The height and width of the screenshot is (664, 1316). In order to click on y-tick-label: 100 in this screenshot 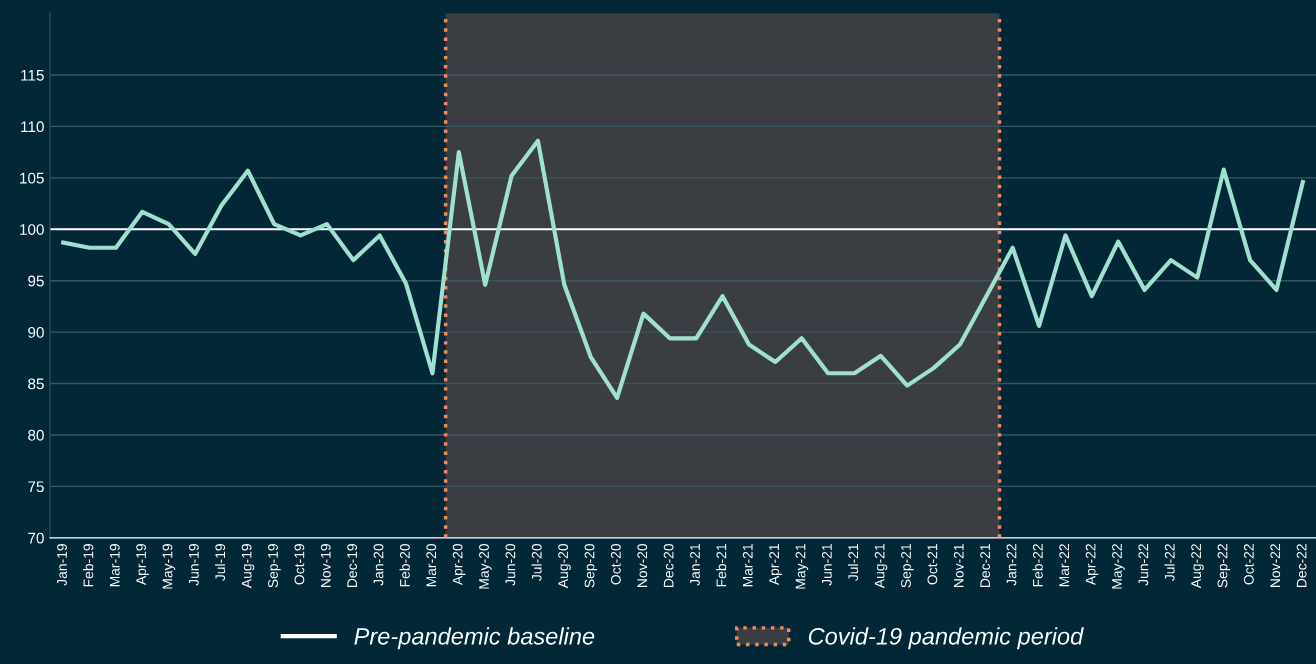, I will do `click(32, 229)`.